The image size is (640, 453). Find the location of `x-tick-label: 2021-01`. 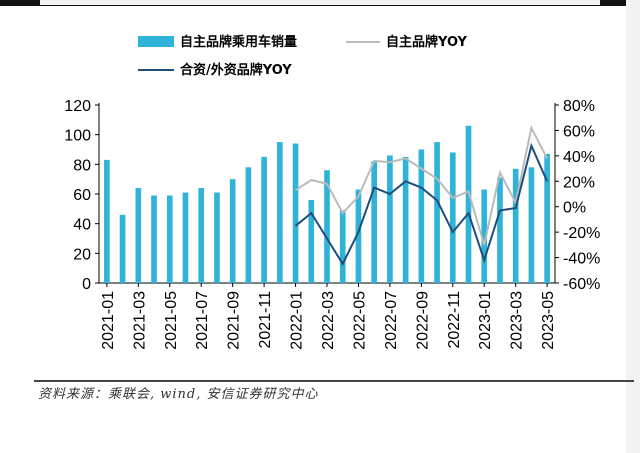

x-tick-label: 2021-01 is located at coordinates (108, 320).